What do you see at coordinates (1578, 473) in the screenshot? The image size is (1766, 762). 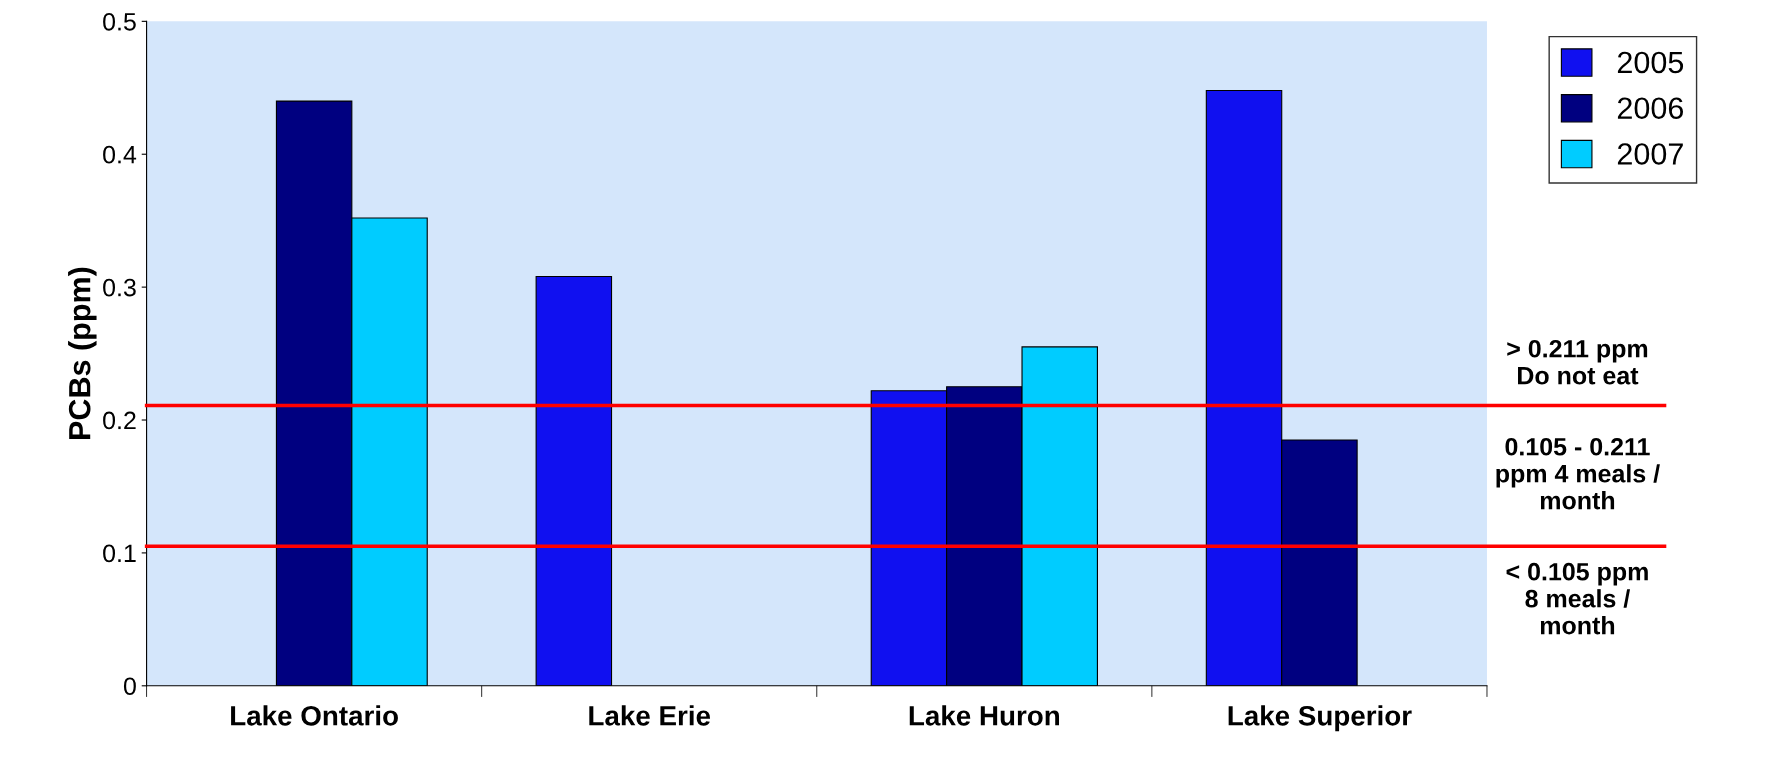 I see `ref-line-label: 0.105 - 0.211 ppm 4 meals / month` at bounding box center [1578, 473].